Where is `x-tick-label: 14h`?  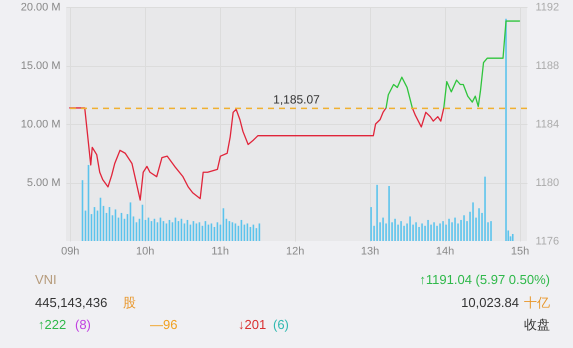 x-tick-label: 14h is located at coordinates (445, 252).